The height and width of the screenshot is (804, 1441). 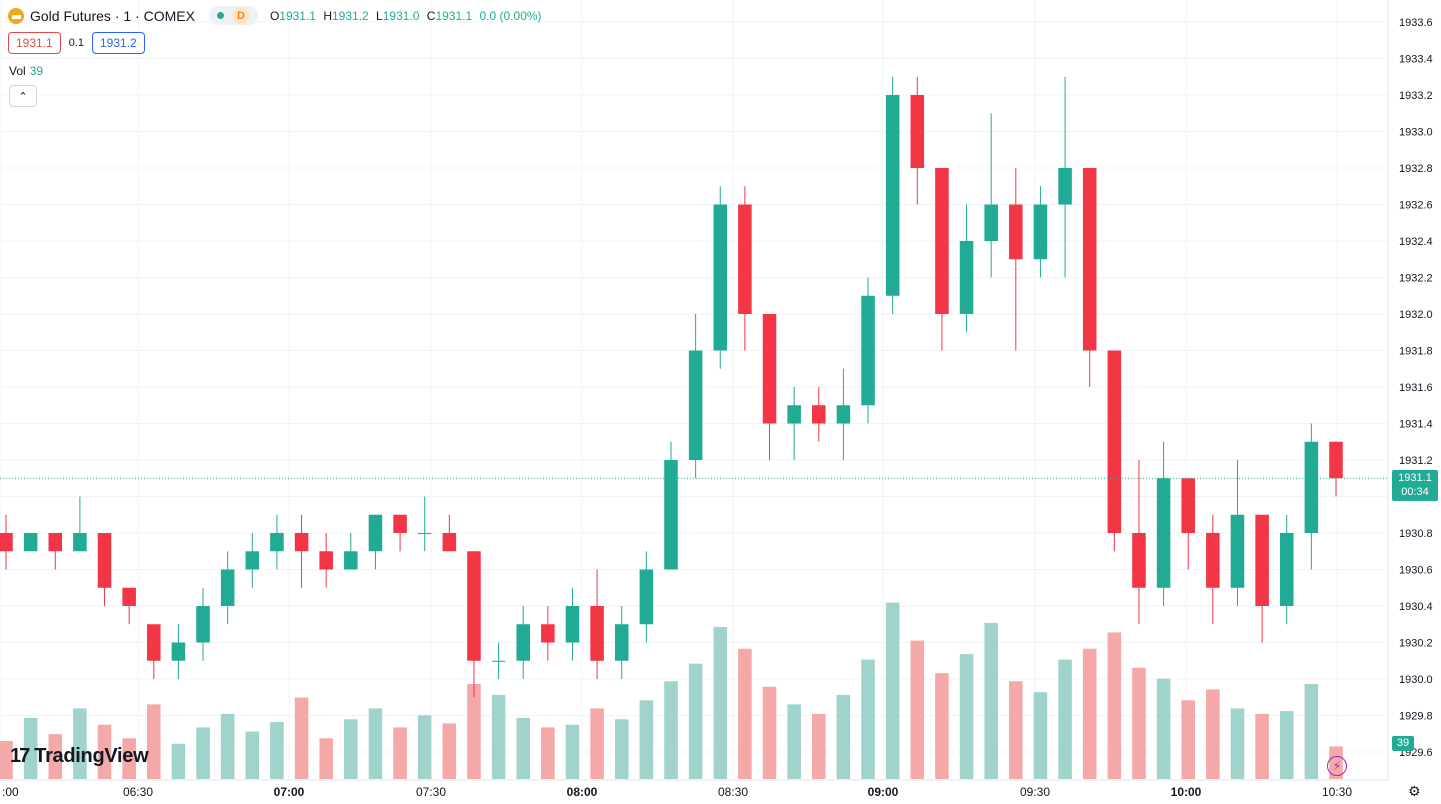 I want to click on time-tick-label: 08:30, so click(x=733, y=792).